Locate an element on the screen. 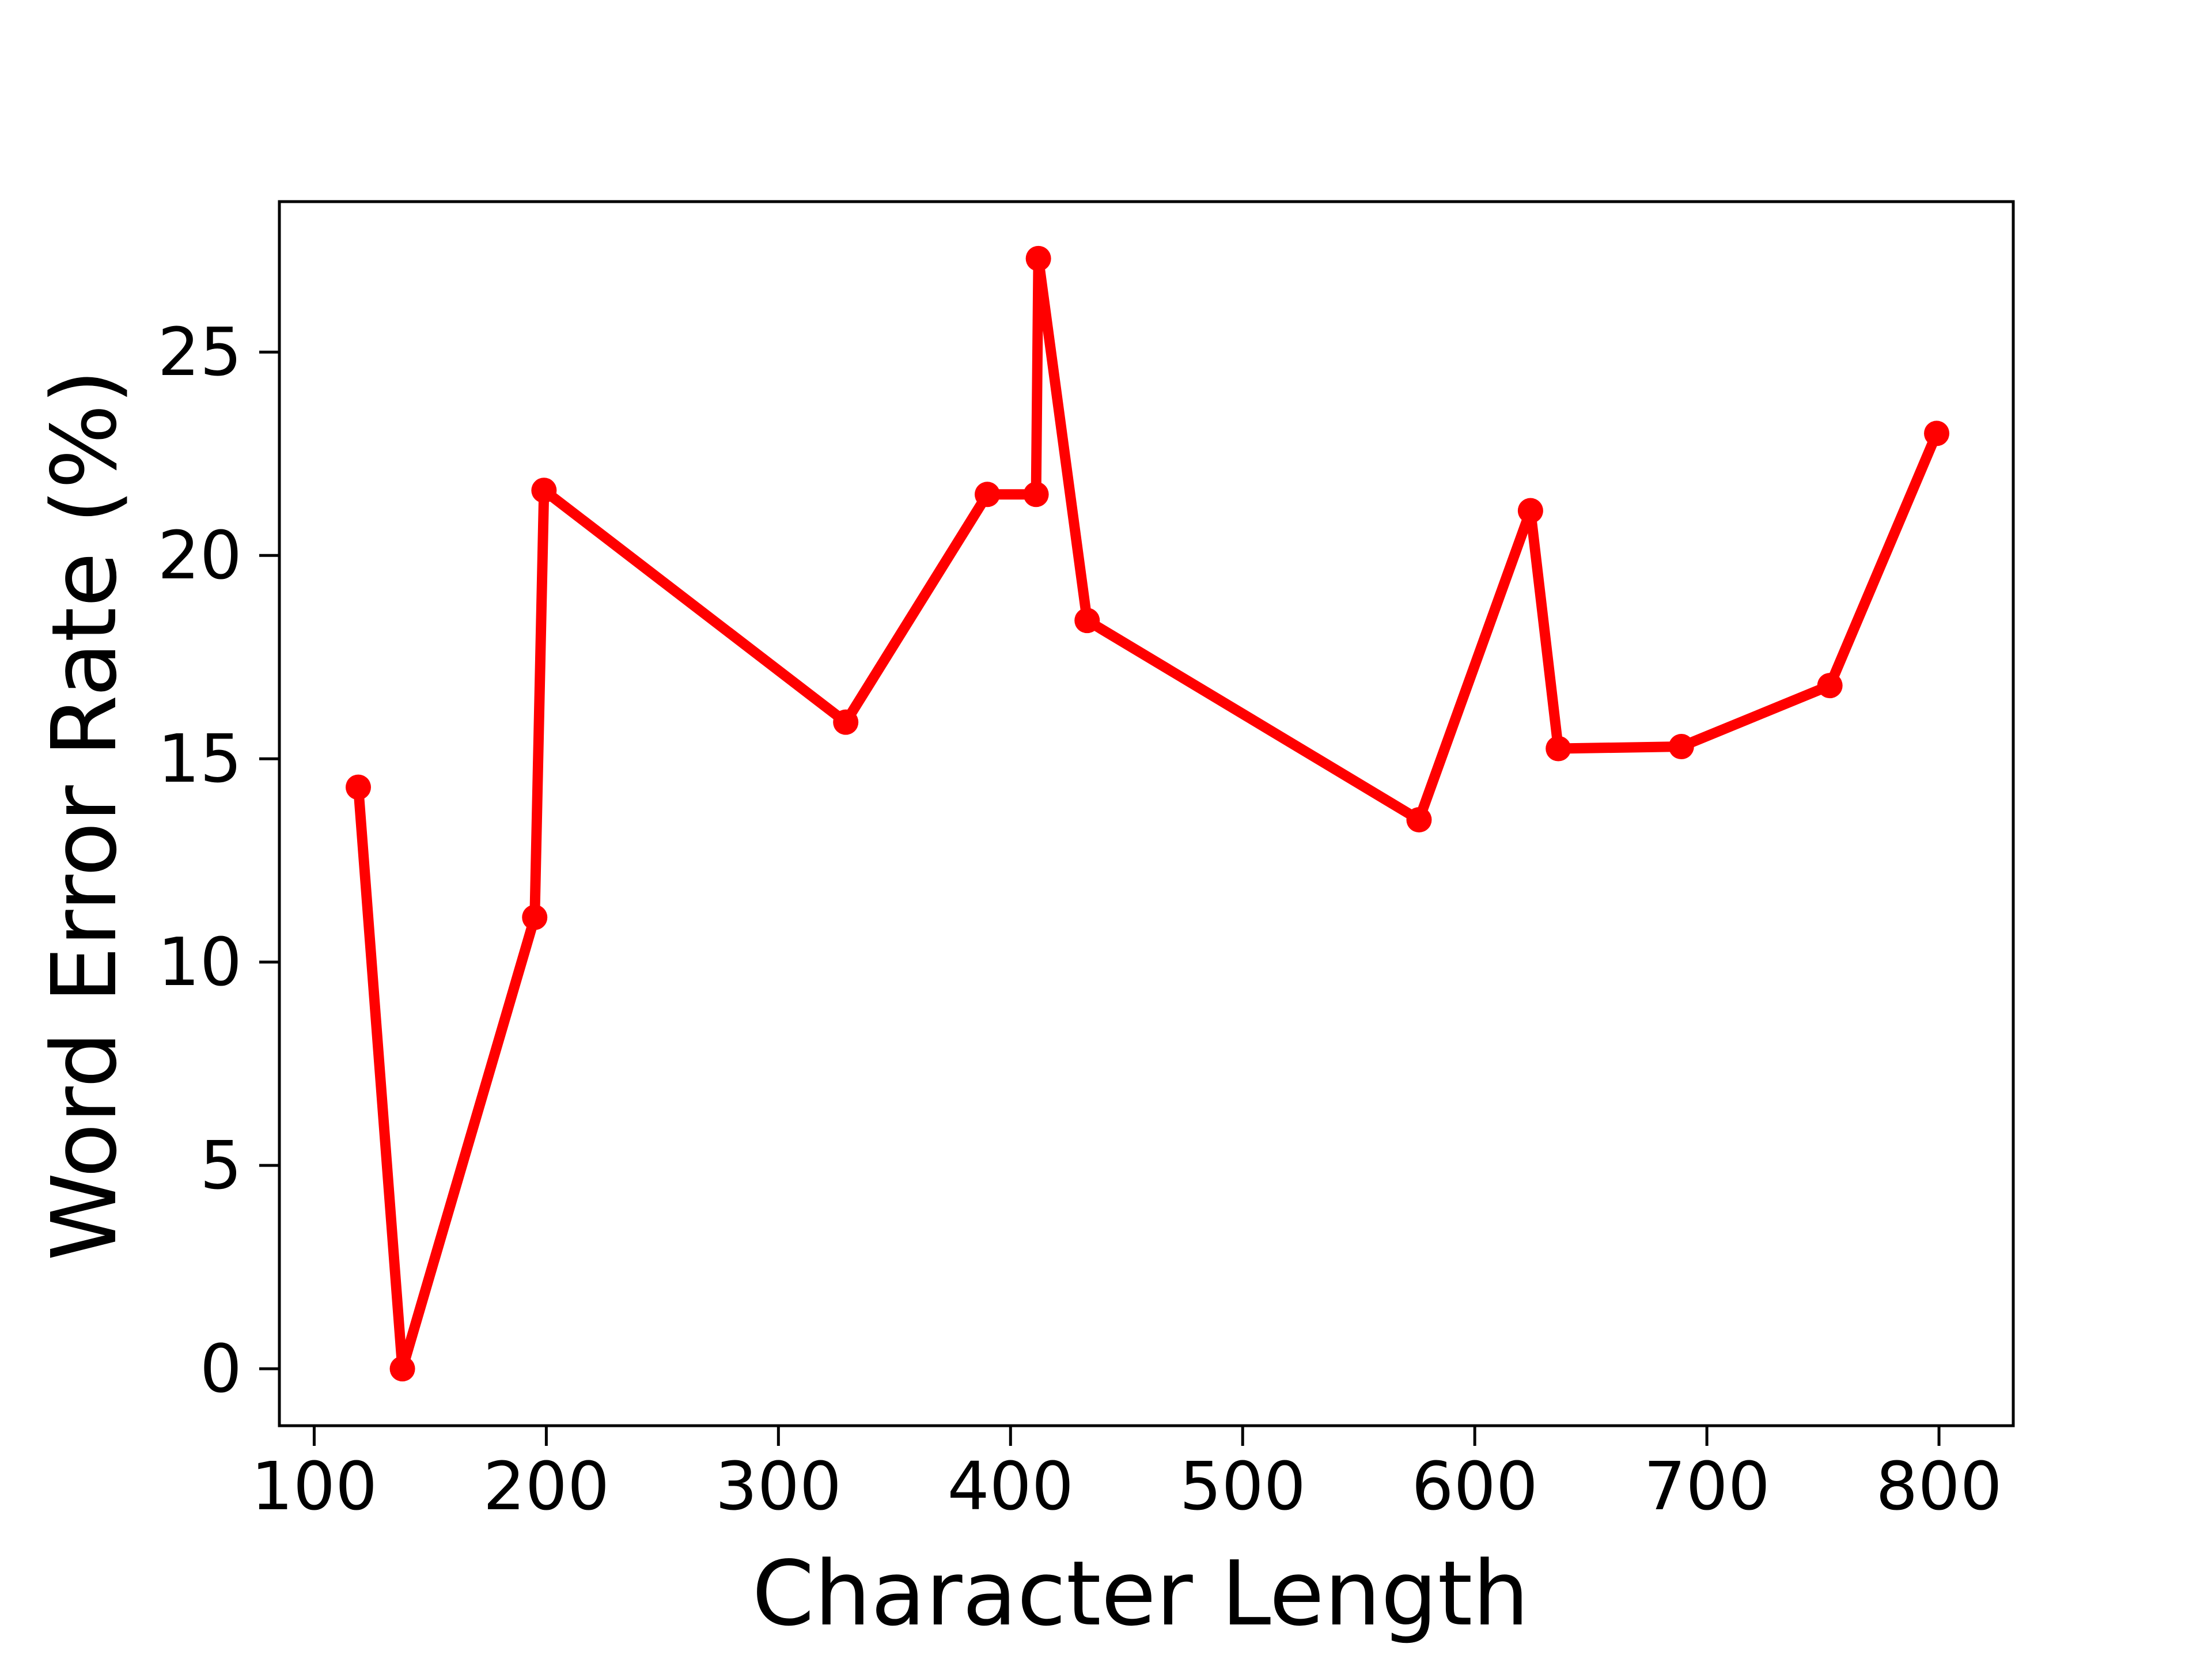 Image resolution: width=2212 pixels, height=1659 pixels. x-tick-label: 100 is located at coordinates (314, 1486).